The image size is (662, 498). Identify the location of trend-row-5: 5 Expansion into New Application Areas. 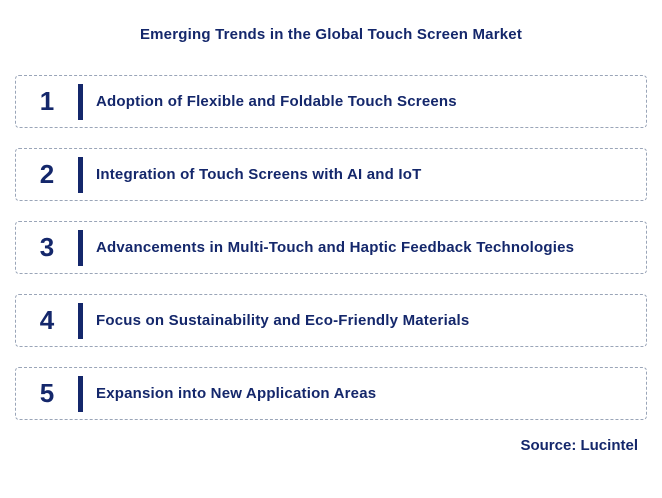
(331, 393).